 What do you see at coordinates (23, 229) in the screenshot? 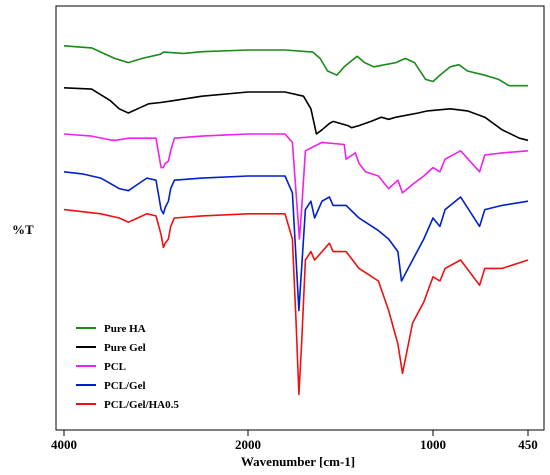
I see `y-axis-label: %T` at bounding box center [23, 229].